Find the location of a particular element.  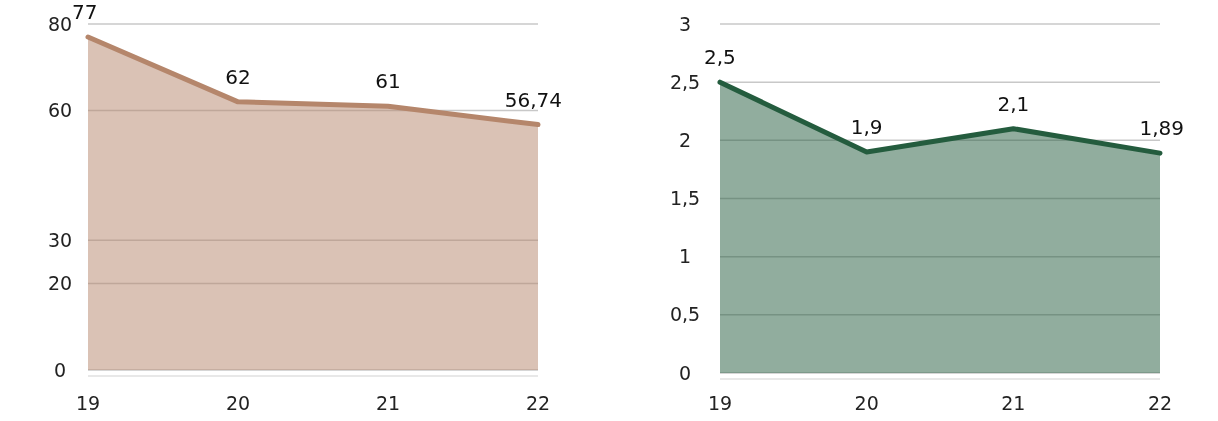

data-label: 56,74 is located at coordinates (533, 99).